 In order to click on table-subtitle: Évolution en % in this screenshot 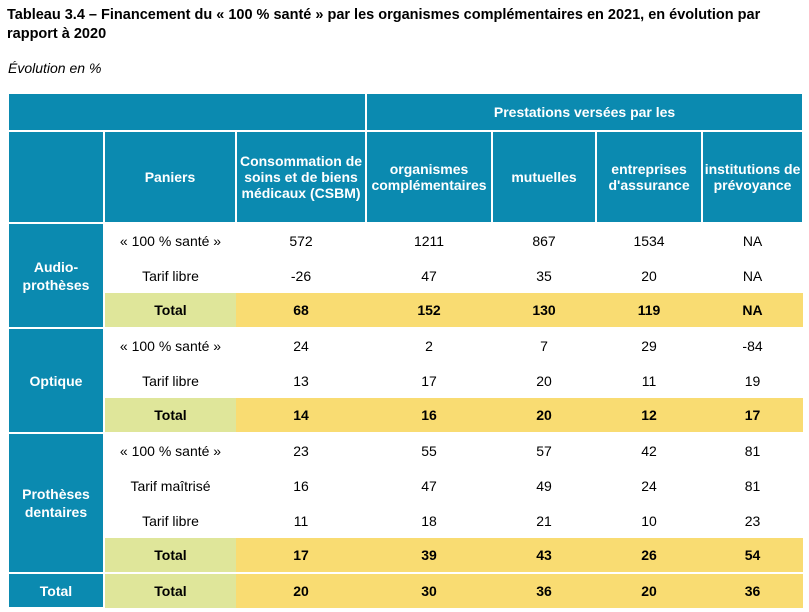, I will do `click(55, 68)`.